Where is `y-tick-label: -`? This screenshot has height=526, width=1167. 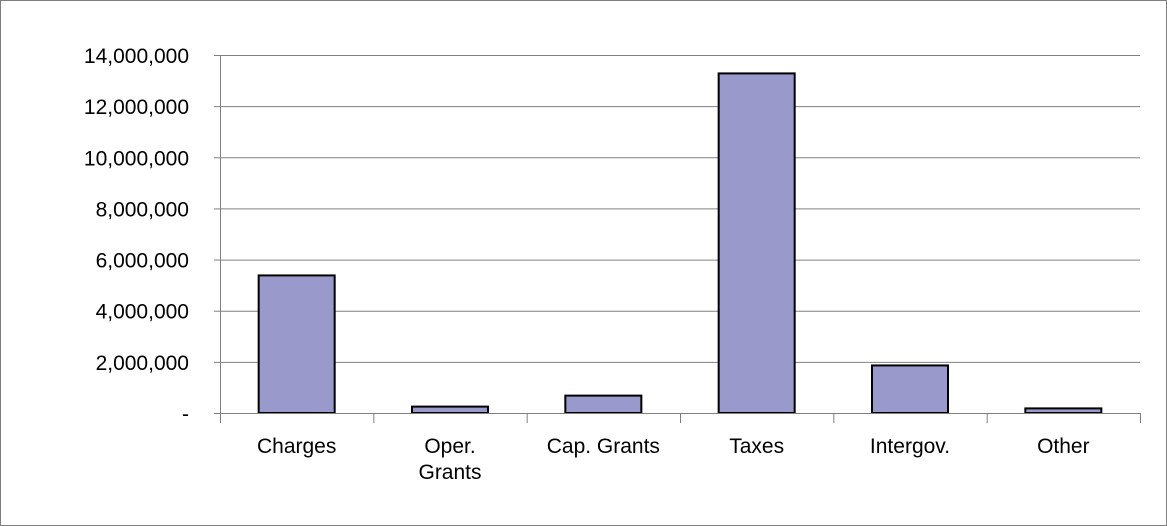 y-tick-label: - is located at coordinates (185, 414).